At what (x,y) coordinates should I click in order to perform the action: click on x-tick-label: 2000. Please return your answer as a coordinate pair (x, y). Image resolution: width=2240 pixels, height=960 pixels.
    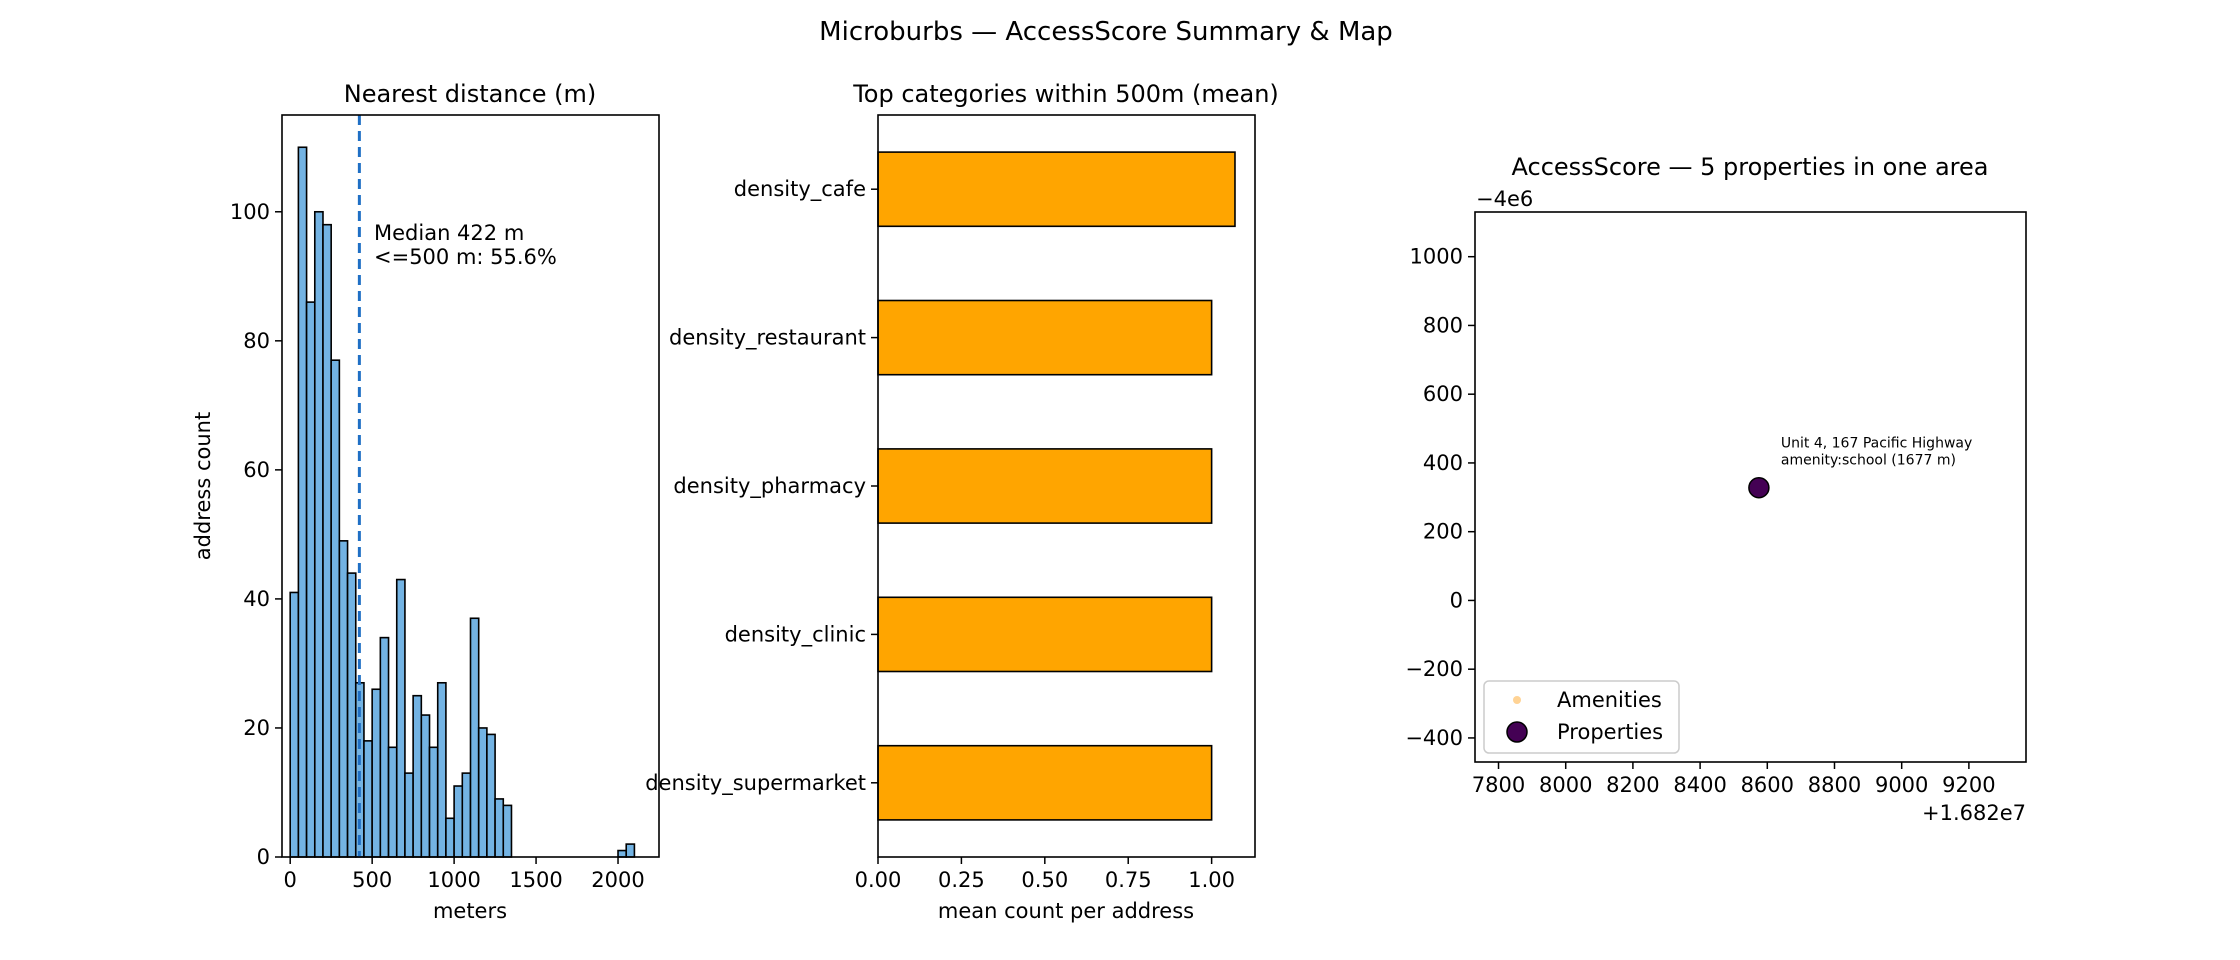
    Looking at the image, I should click on (617, 880).